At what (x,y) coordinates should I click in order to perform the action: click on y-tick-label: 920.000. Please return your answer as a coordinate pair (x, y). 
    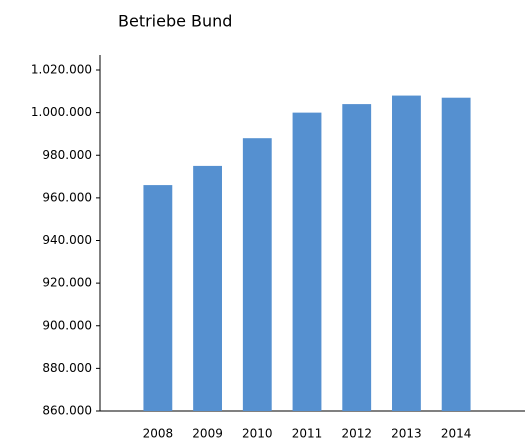
    Looking at the image, I should click on (67, 283).